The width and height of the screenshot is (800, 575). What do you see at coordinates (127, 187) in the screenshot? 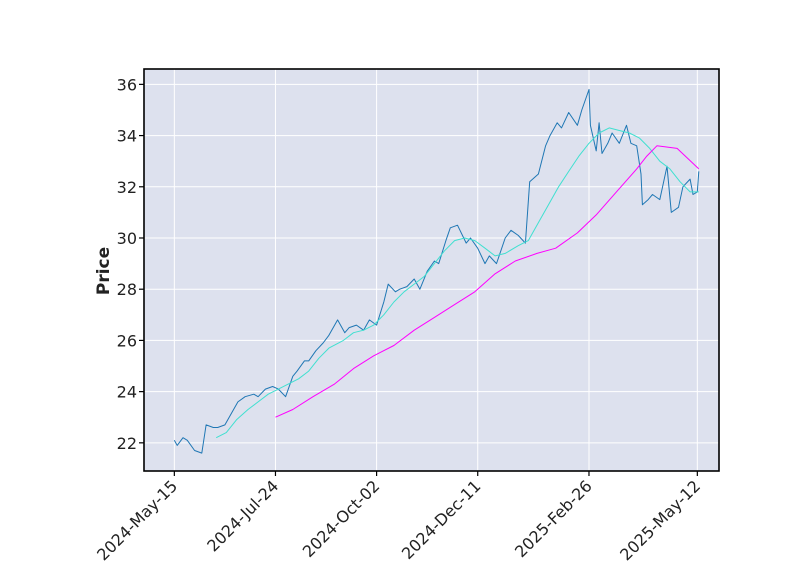
I see `y-tick-label: 32` at bounding box center [127, 187].